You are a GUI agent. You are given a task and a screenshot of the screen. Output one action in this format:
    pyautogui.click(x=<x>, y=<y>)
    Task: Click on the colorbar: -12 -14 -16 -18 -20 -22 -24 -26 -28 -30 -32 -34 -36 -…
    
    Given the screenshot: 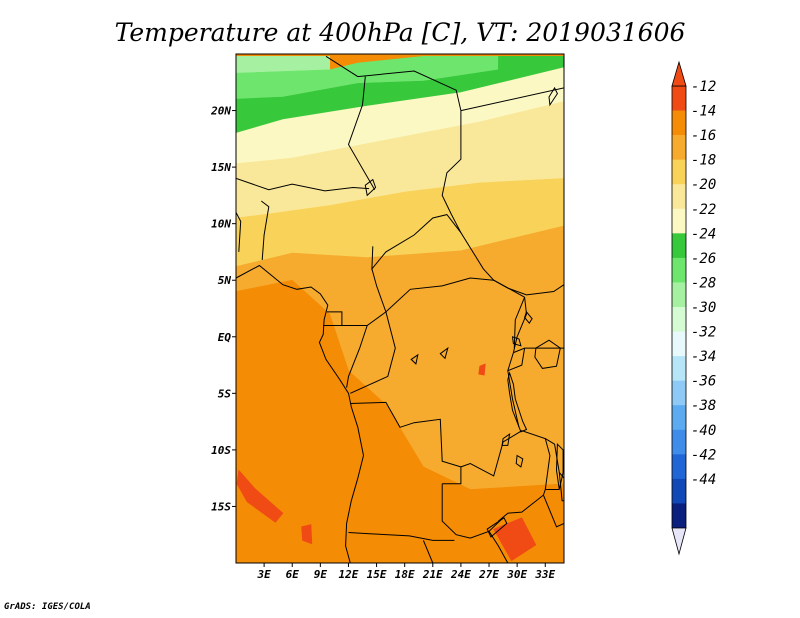 What is the action you would take?
    pyautogui.click(x=693, y=308)
    